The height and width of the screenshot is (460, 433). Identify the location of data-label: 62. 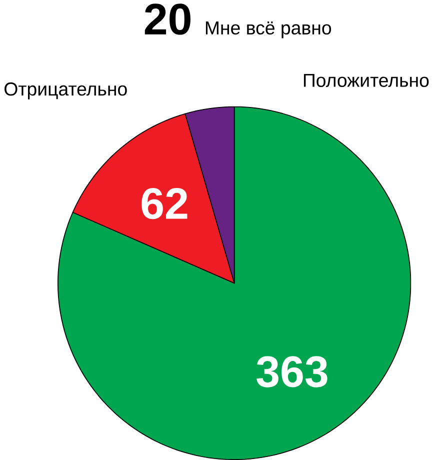
(165, 204).